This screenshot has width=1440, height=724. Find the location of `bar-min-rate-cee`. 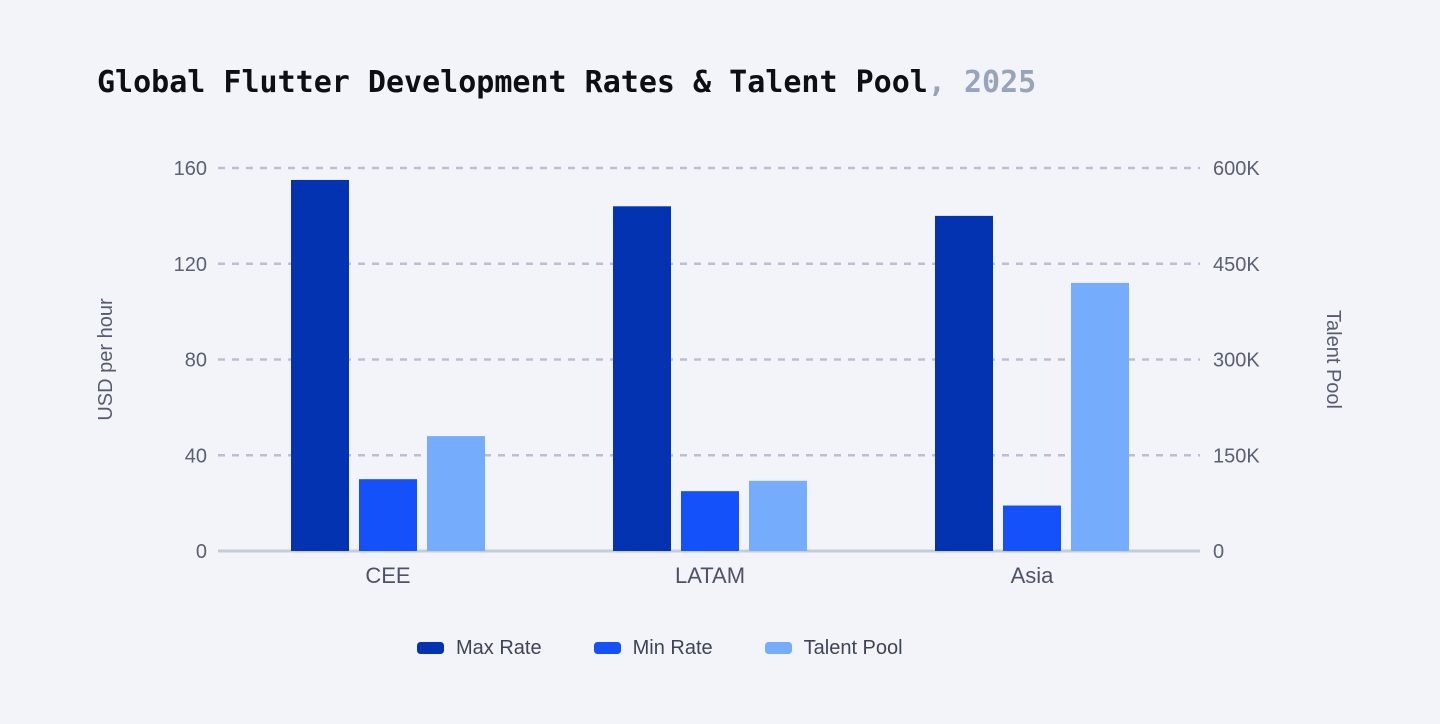

bar-min-rate-cee is located at coordinates (388, 515).